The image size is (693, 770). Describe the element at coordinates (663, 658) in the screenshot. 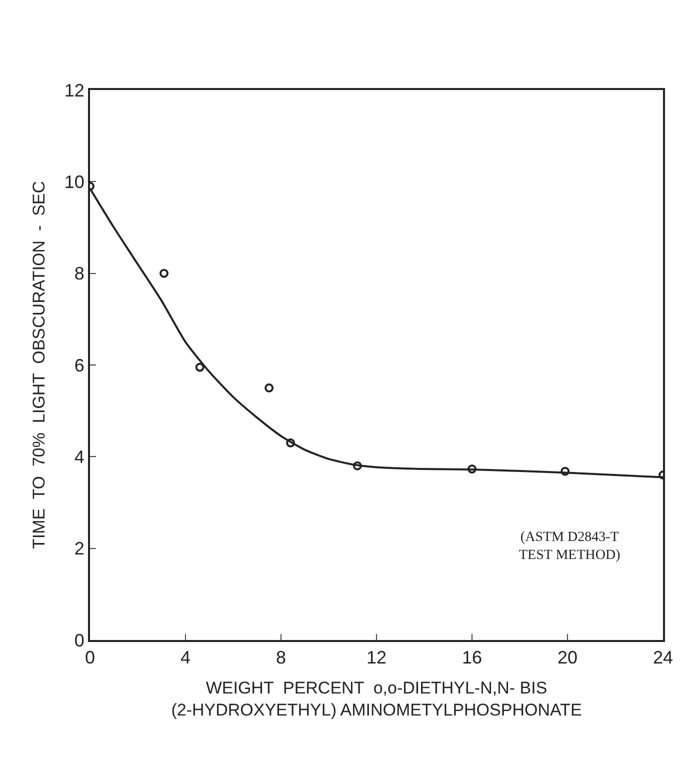

I see `x-tick-label: 24` at that location.